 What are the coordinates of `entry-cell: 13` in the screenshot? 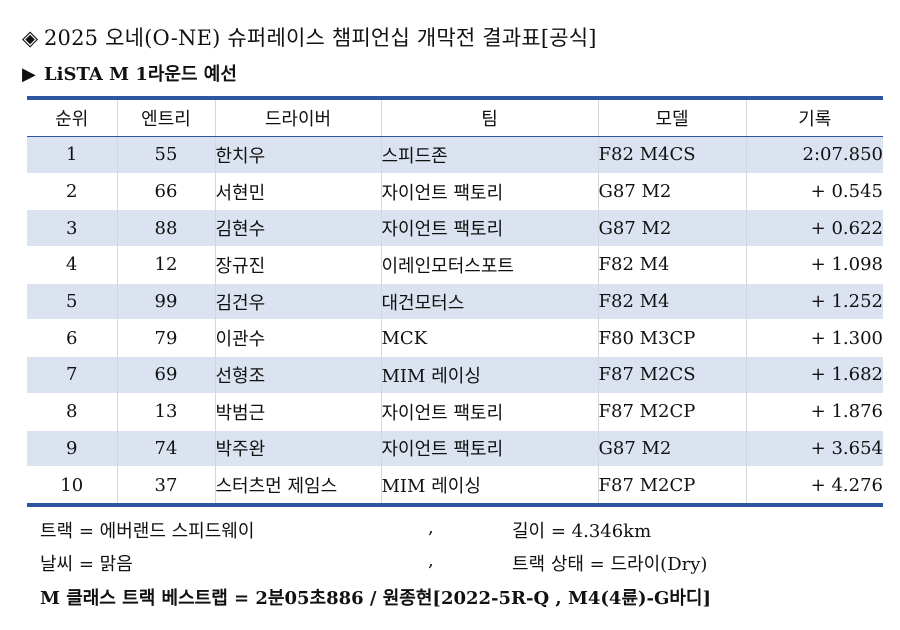 It's located at (165, 411).